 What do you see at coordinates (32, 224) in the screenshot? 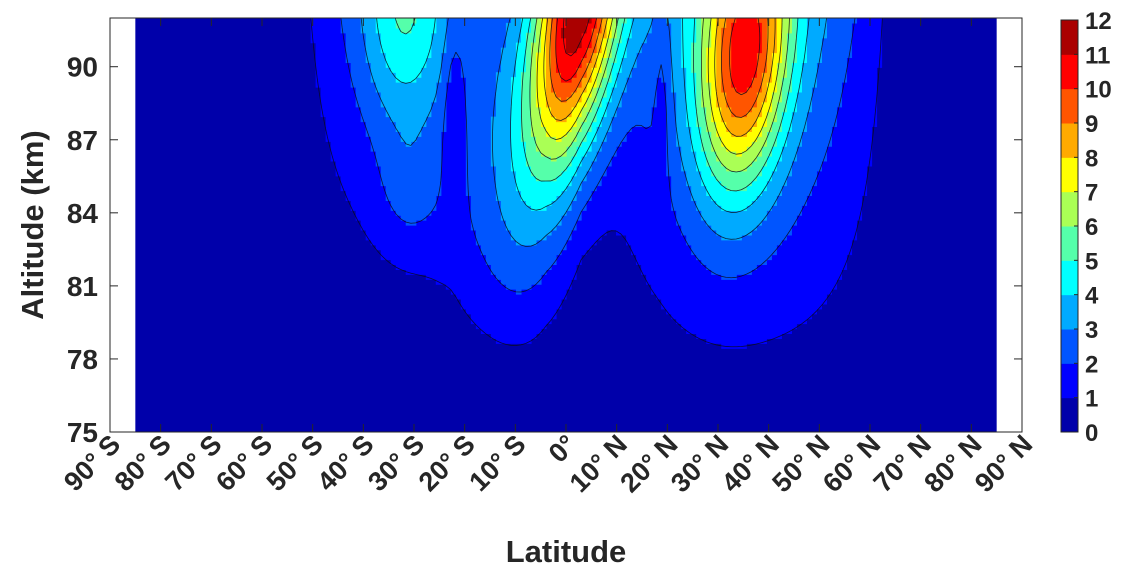
I see `y-axis-title: Altitude (km)` at bounding box center [32, 224].